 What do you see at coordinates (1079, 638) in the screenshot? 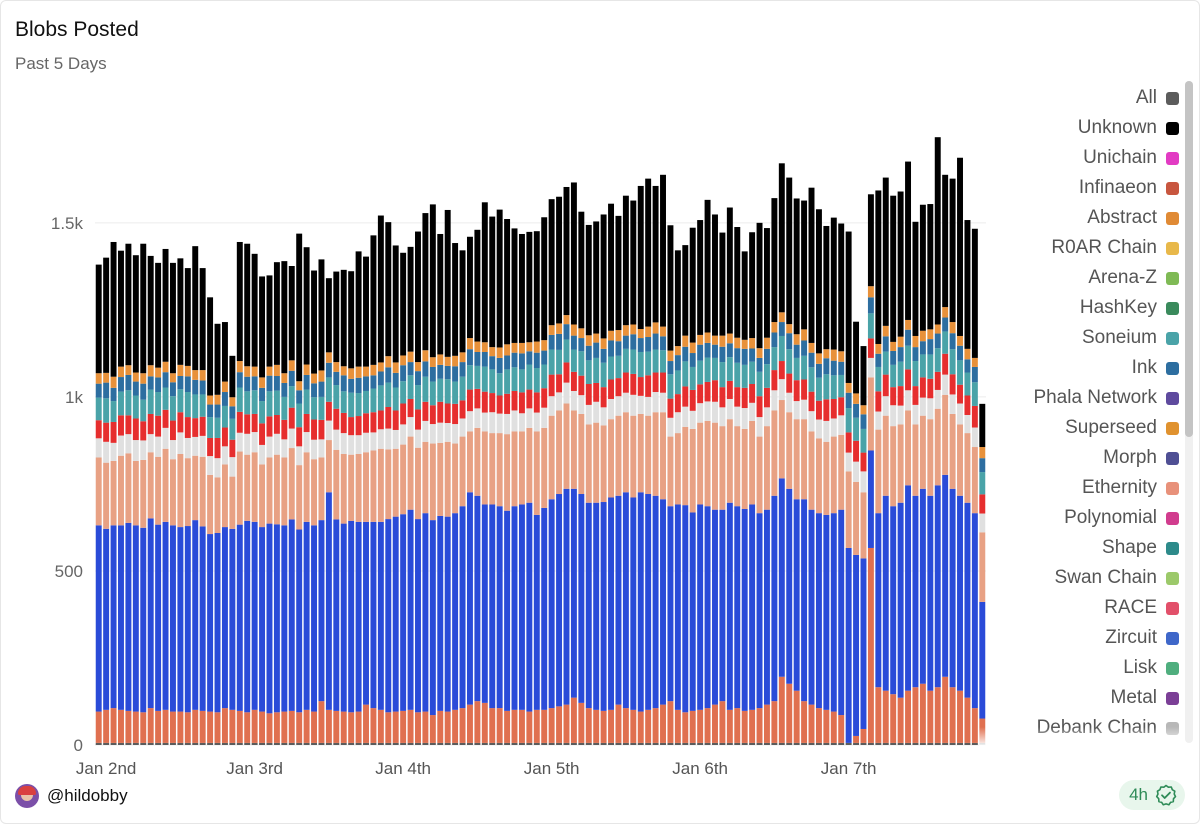
I see `legend-item: Zircuit` at bounding box center [1079, 638].